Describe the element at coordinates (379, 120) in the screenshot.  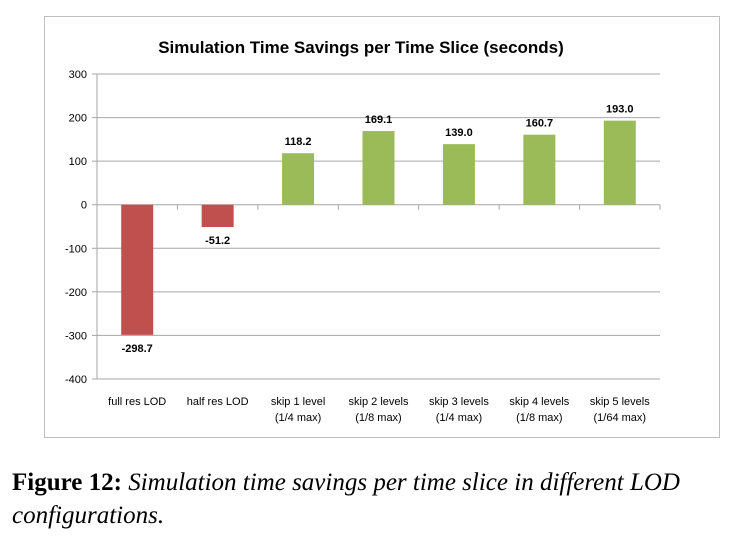
I see `data-label: 169.1` at that location.